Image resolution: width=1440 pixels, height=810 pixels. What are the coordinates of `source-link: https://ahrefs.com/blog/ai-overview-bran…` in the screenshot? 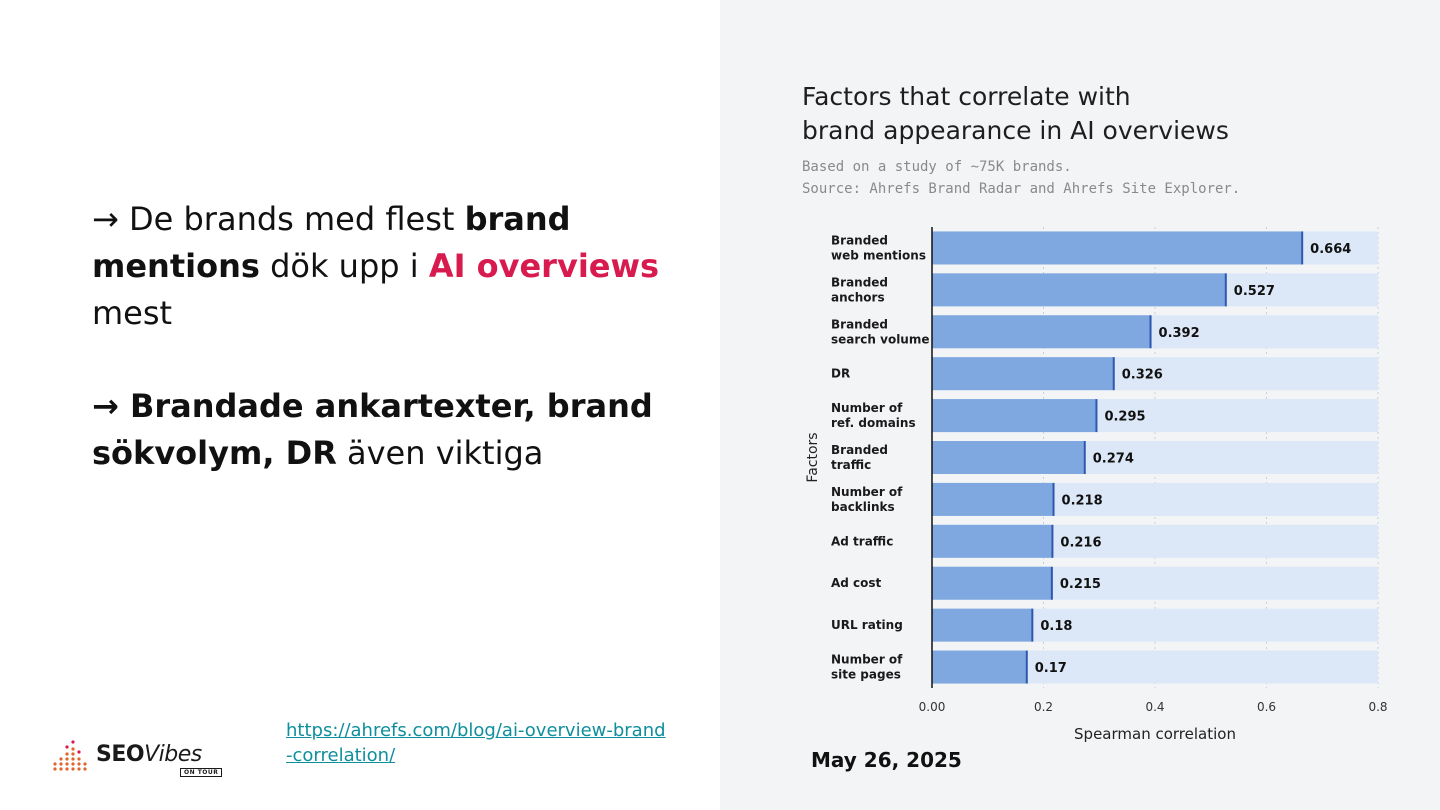 It's located at (476, 743).